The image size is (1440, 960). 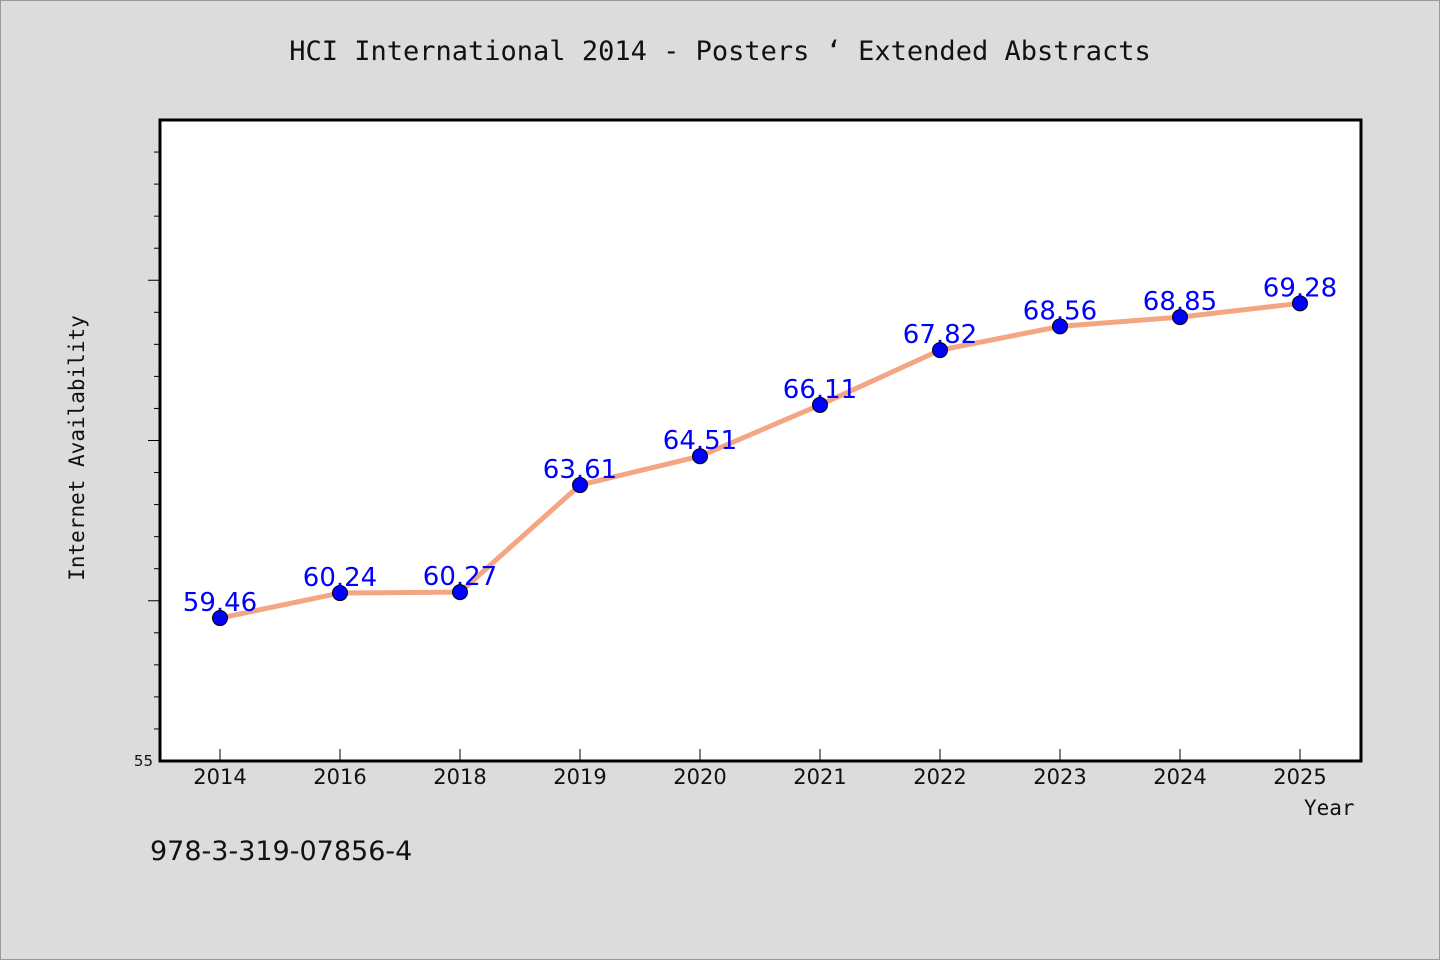 What do you see at coordinates (339, 777) in the screenshot?
I see `x-tick-label: 2016` at bounding box center [339, 777].